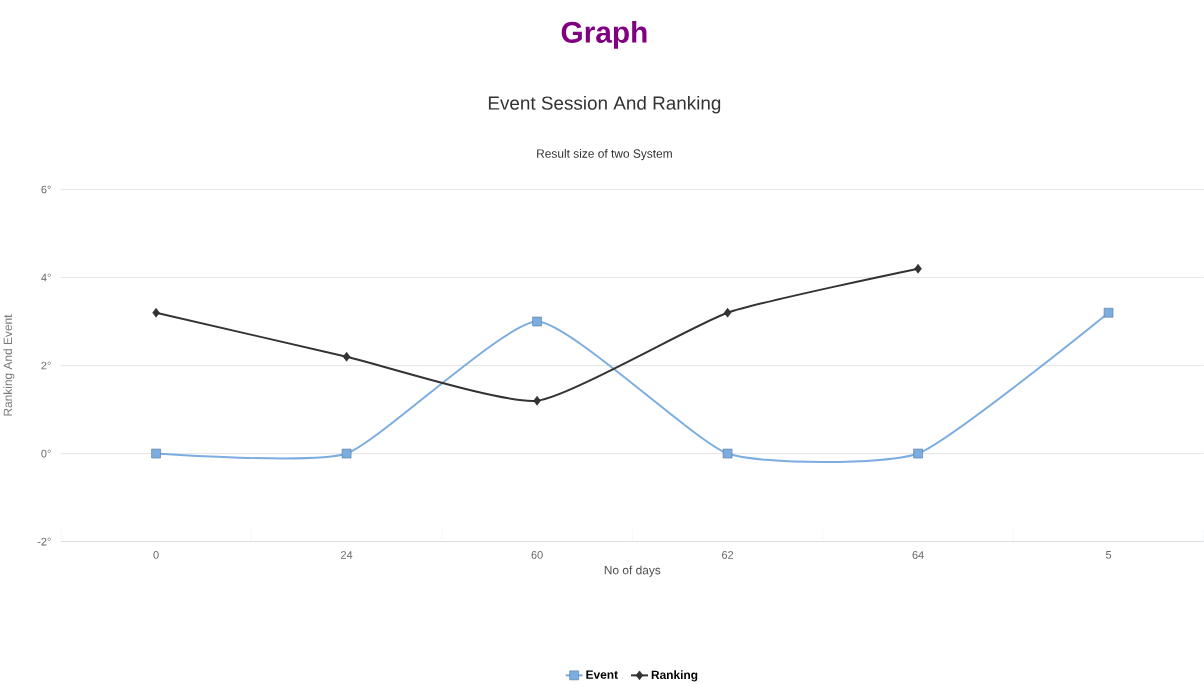  I want to click on x-tick-label: 5, so click(1108, 554).